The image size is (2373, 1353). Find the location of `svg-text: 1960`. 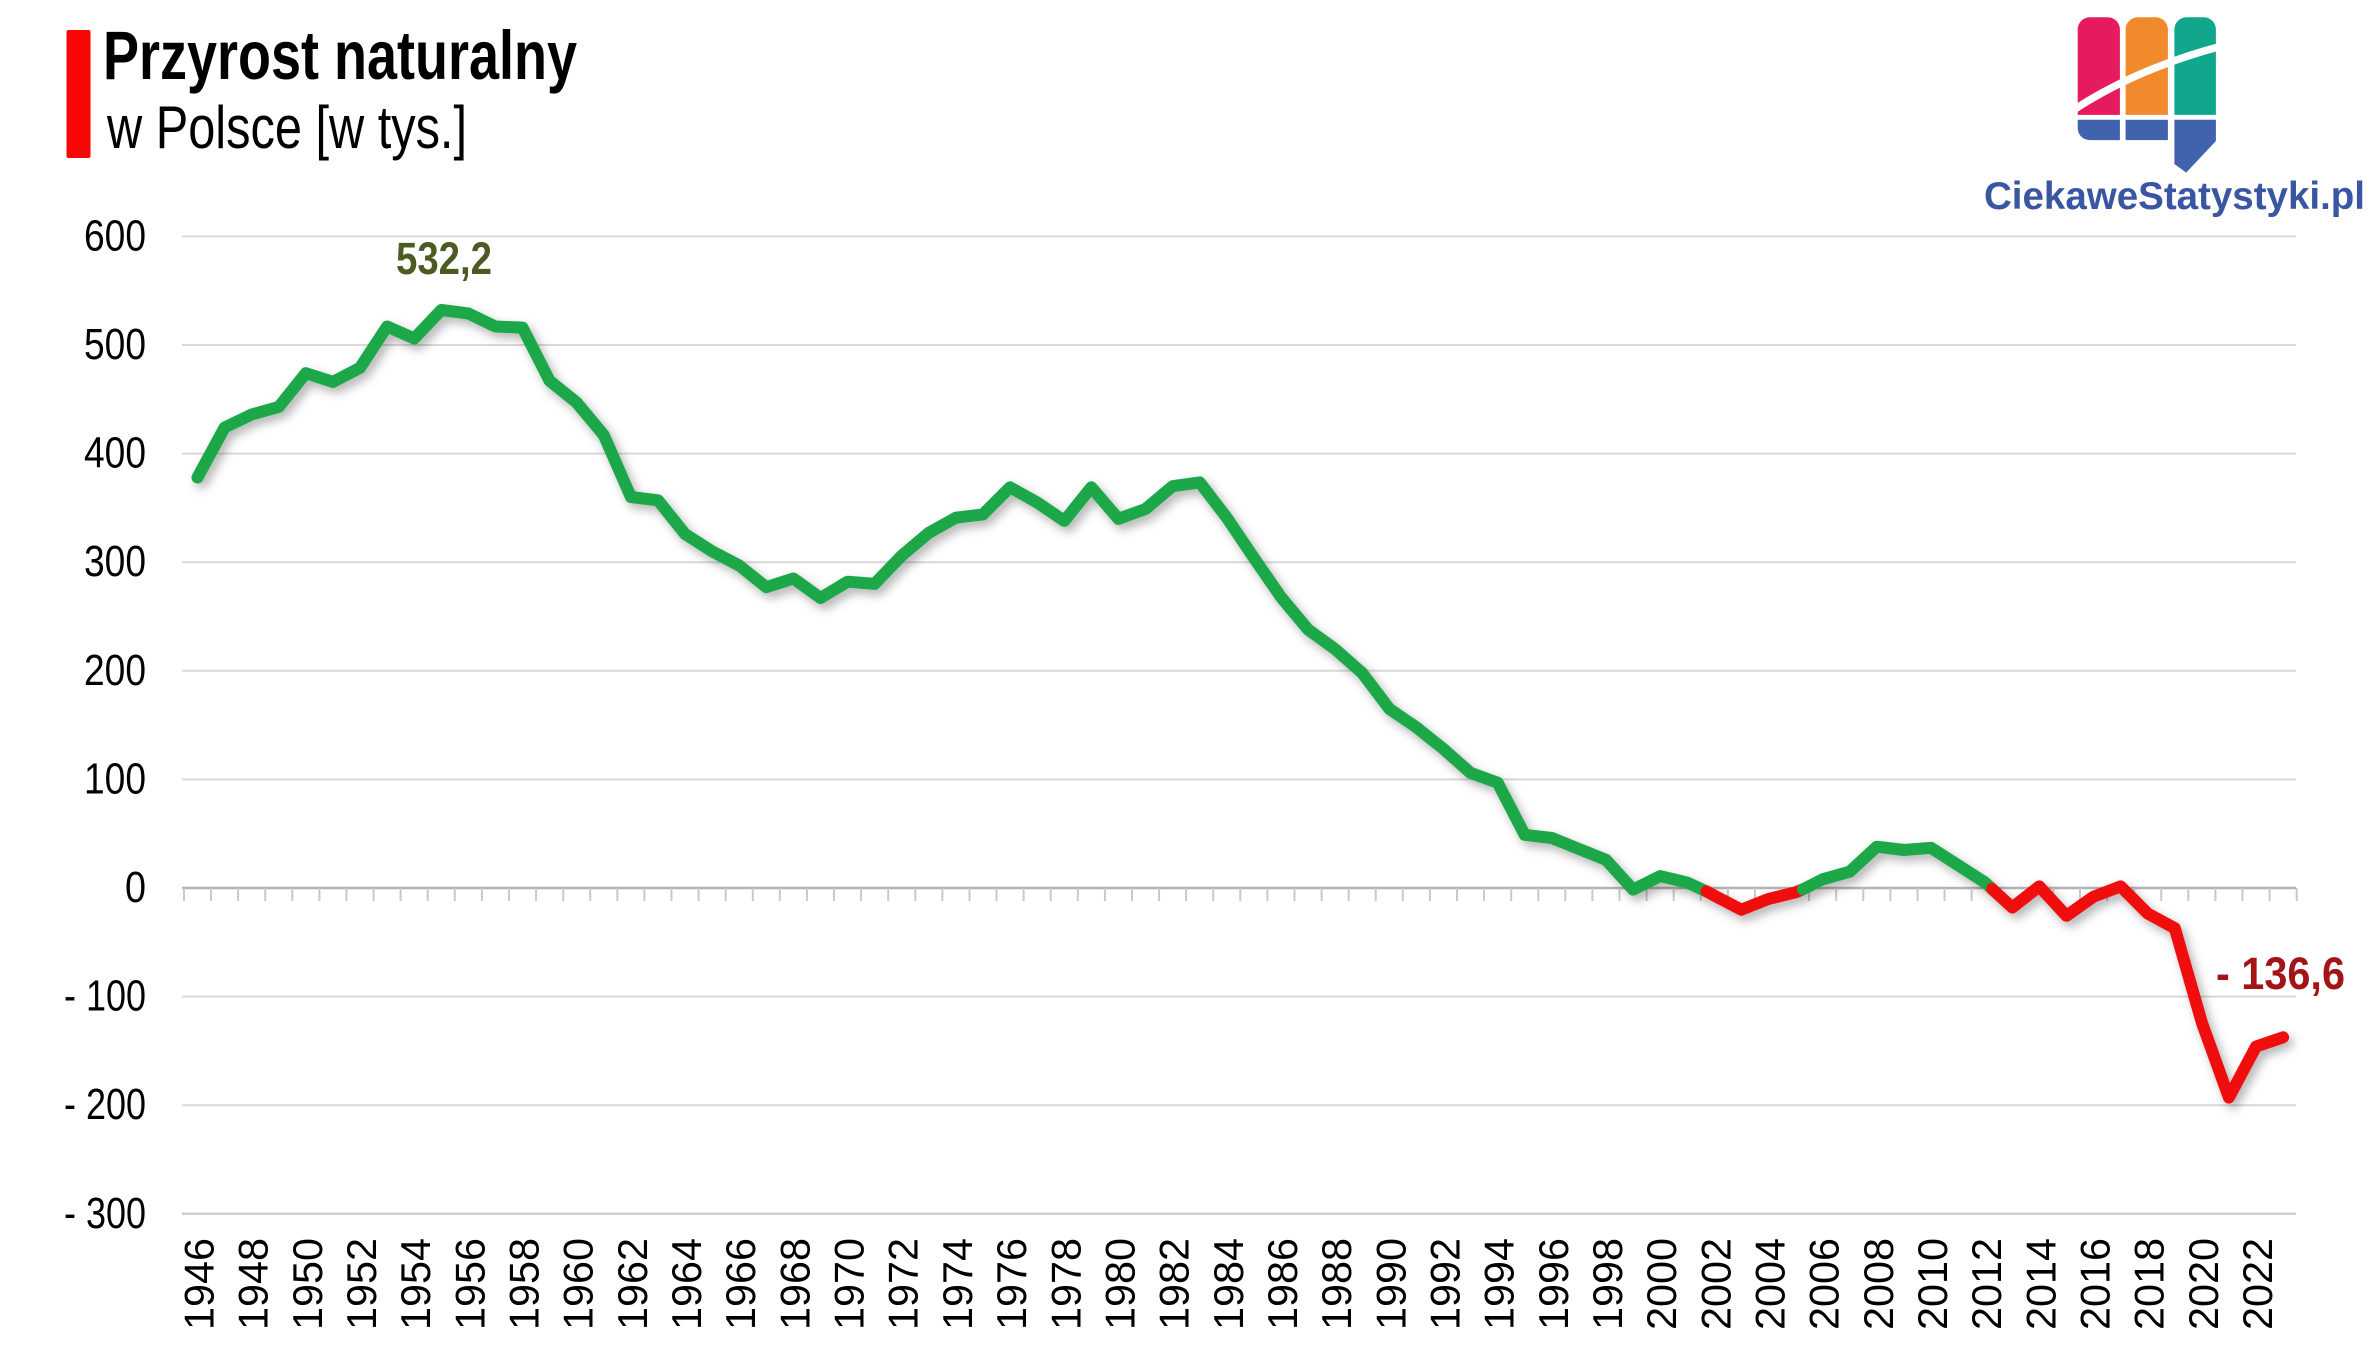

svg-text: 1960 is located at coordinates (578, 1284).